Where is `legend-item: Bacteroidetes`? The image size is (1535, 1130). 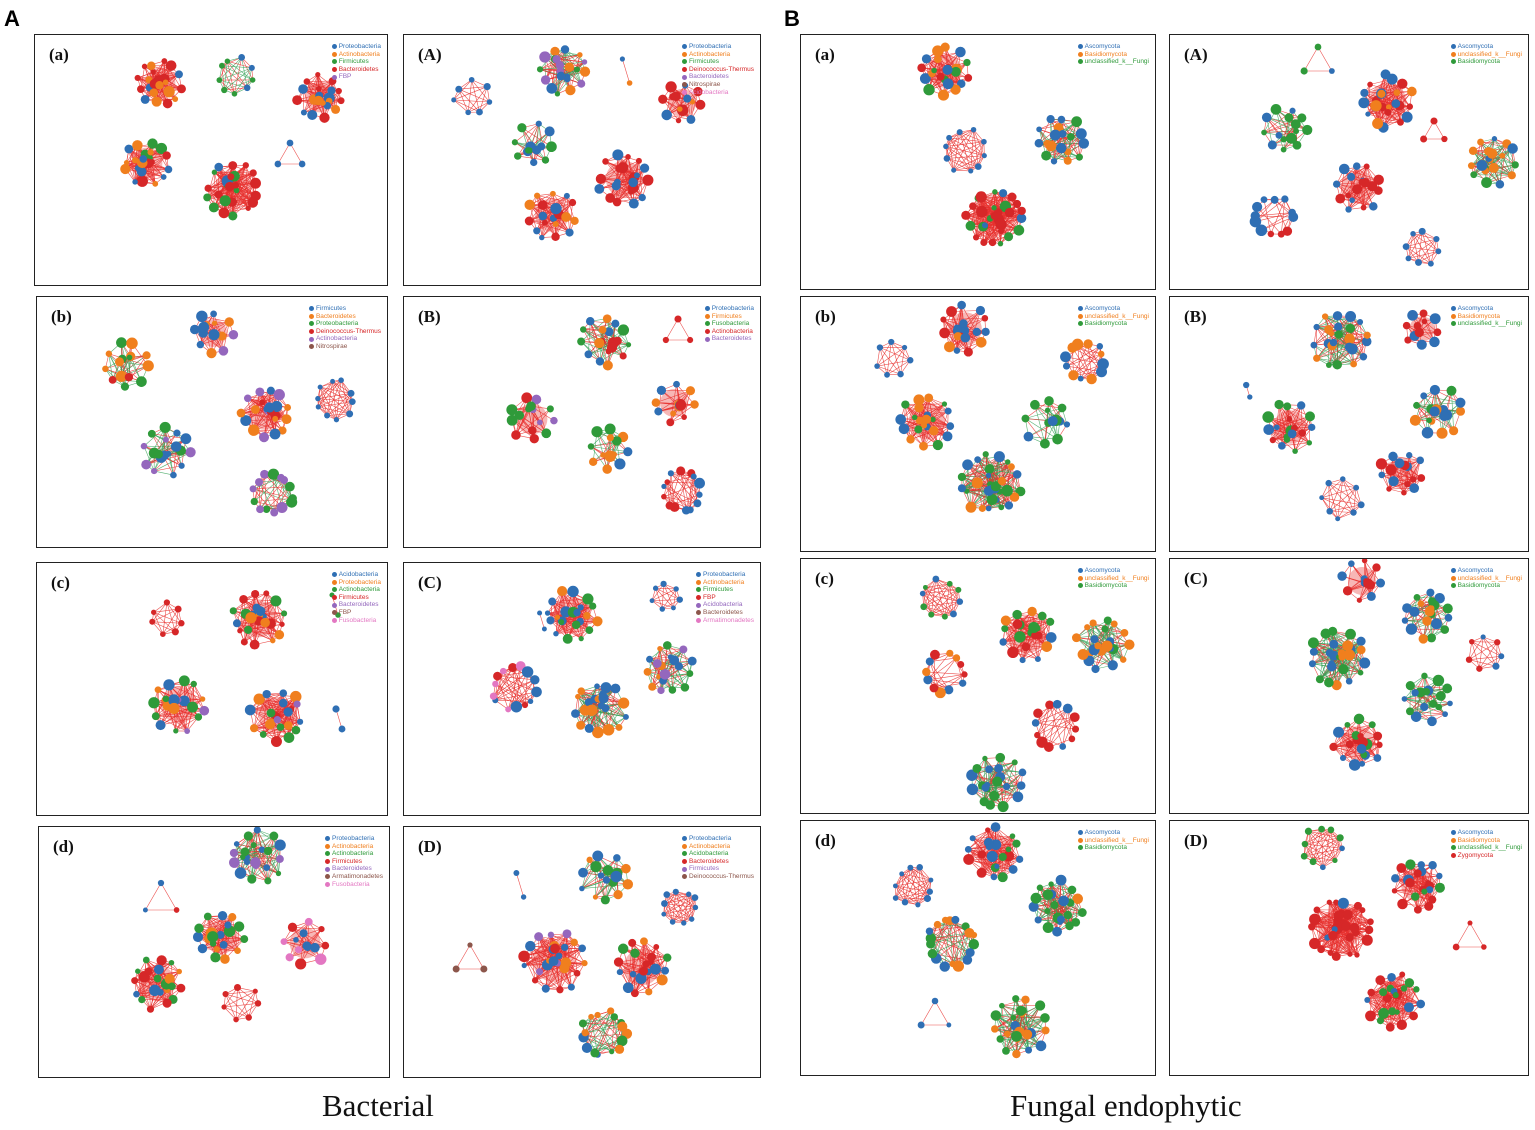 legend-item: Bacteroidetes is located at coordinates (717, 862).